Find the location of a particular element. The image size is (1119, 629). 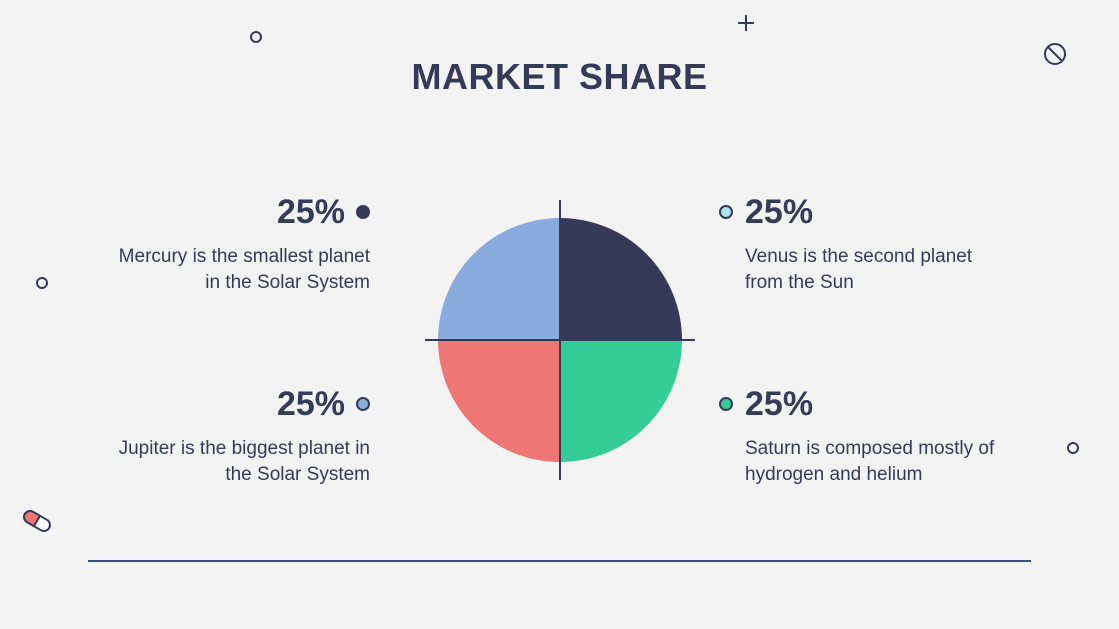

plus-icon is located at coordinates (746, 23).